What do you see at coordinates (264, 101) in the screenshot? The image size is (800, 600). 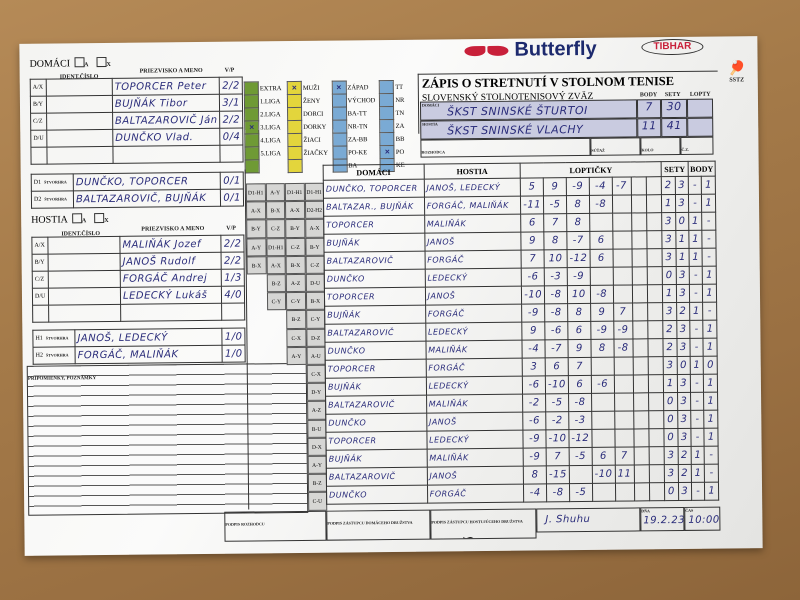 I see `category-option: 1.LIGA` at bounding box center [264, 101].